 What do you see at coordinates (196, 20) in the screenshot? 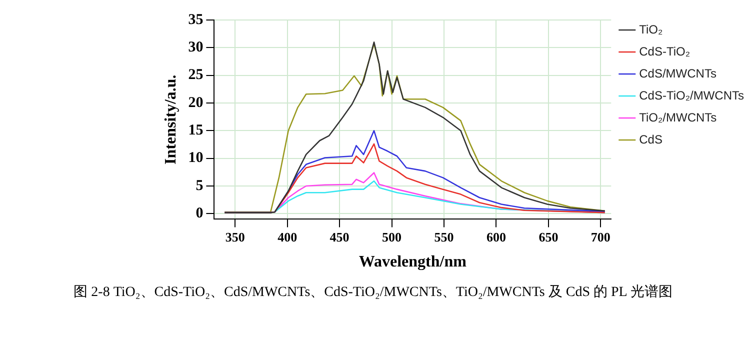
I see `y-tick-label: 35` at bounding box center [196, 20].